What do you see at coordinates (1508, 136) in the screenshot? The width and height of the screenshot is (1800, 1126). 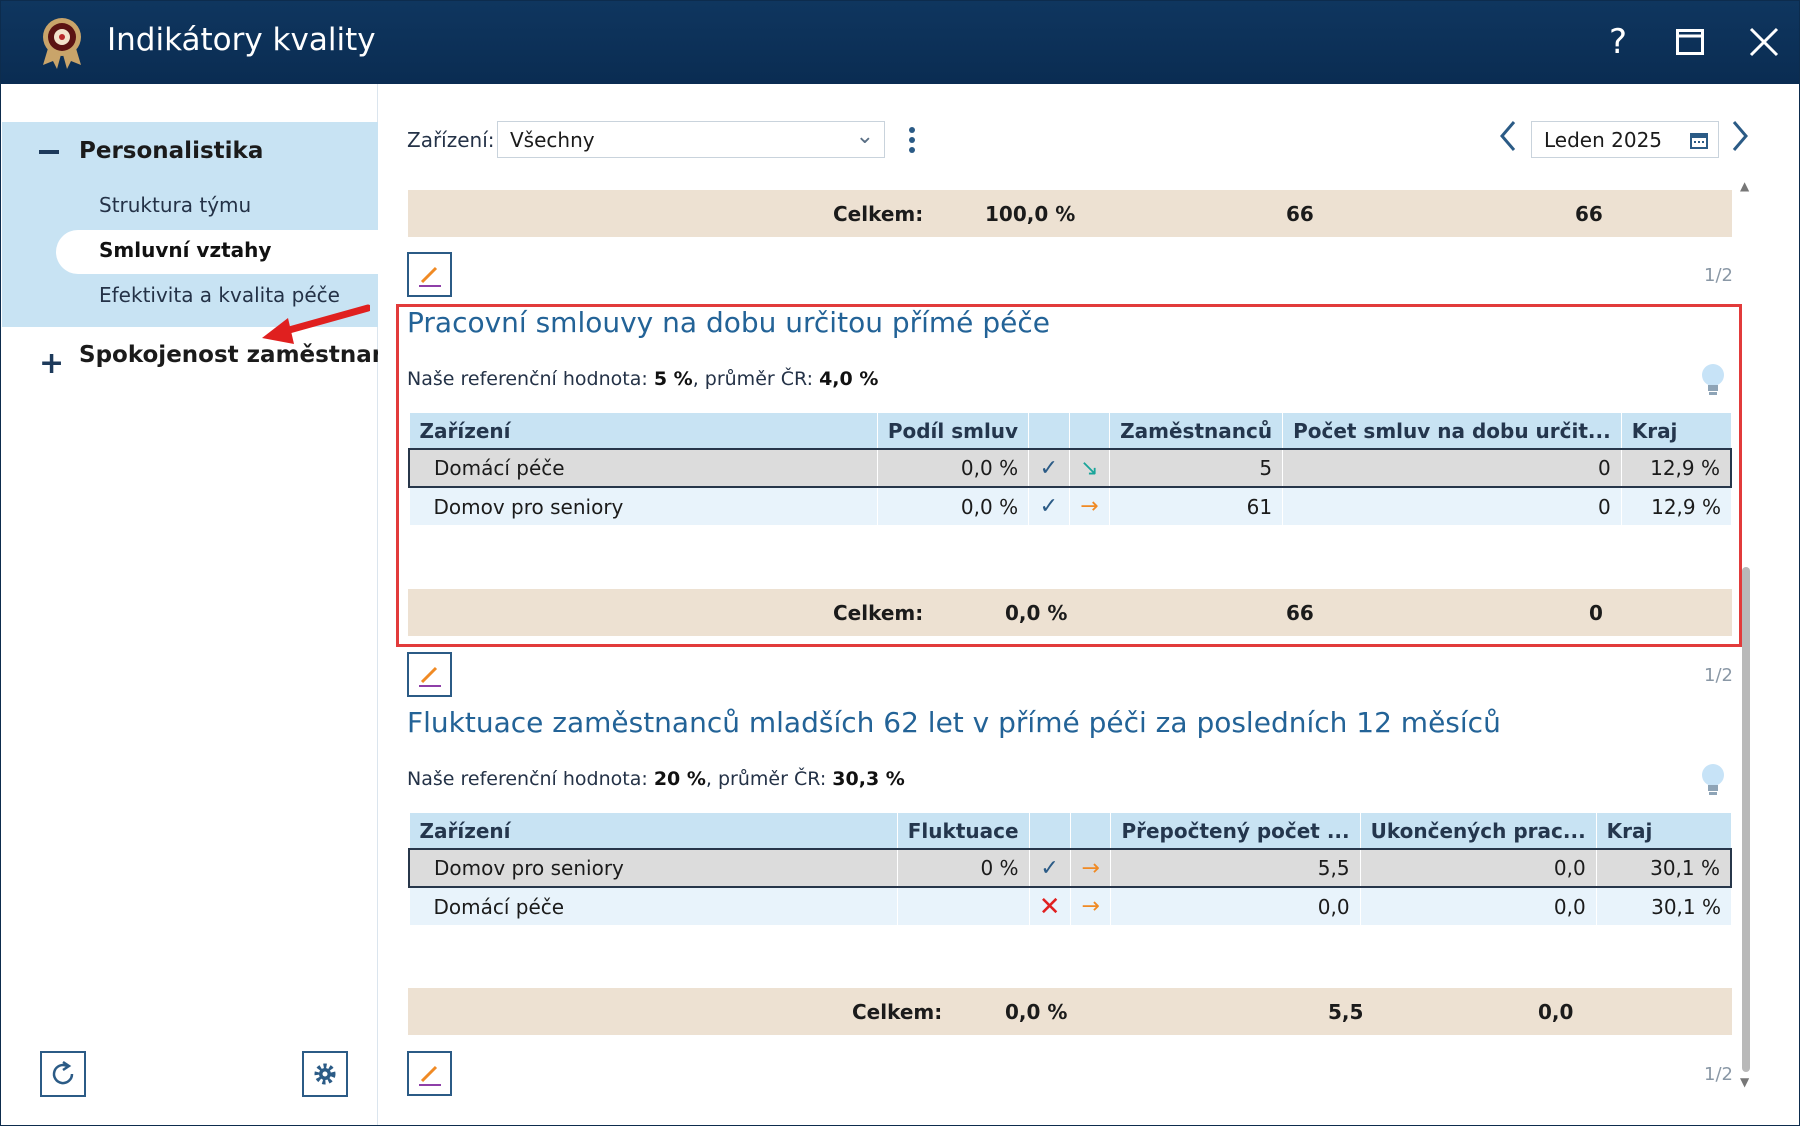 I see `chevron-left-icon` at bounding box center [1508, 136].